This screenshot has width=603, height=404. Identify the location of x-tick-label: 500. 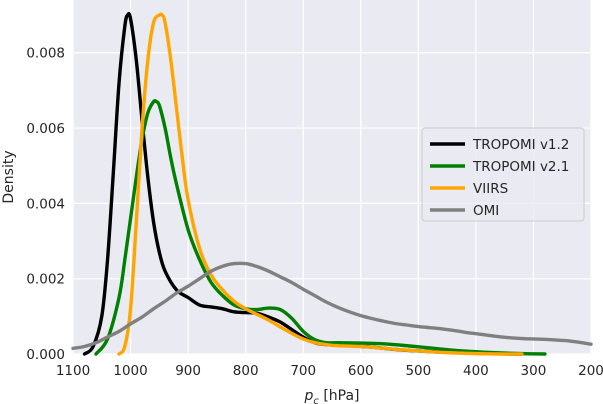
(418, 371).